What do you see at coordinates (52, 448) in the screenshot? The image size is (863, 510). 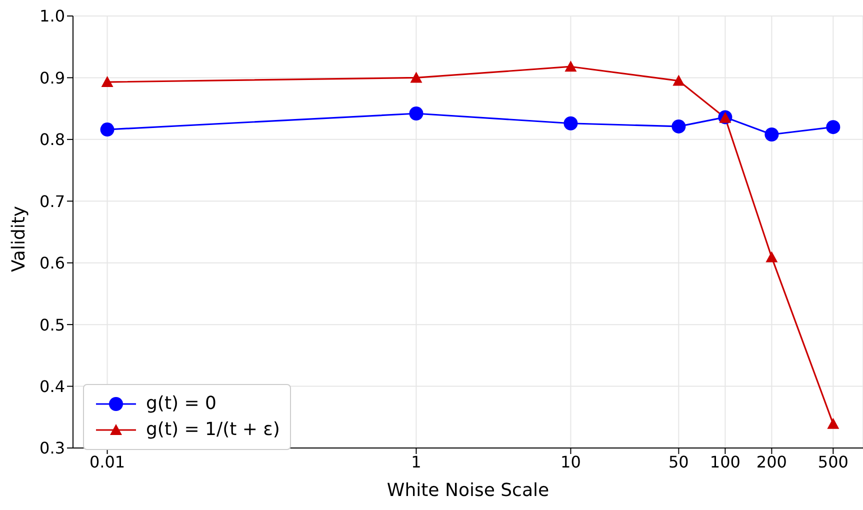 I see `y-tick-label: 0.3` at bounding box center [52, 448].